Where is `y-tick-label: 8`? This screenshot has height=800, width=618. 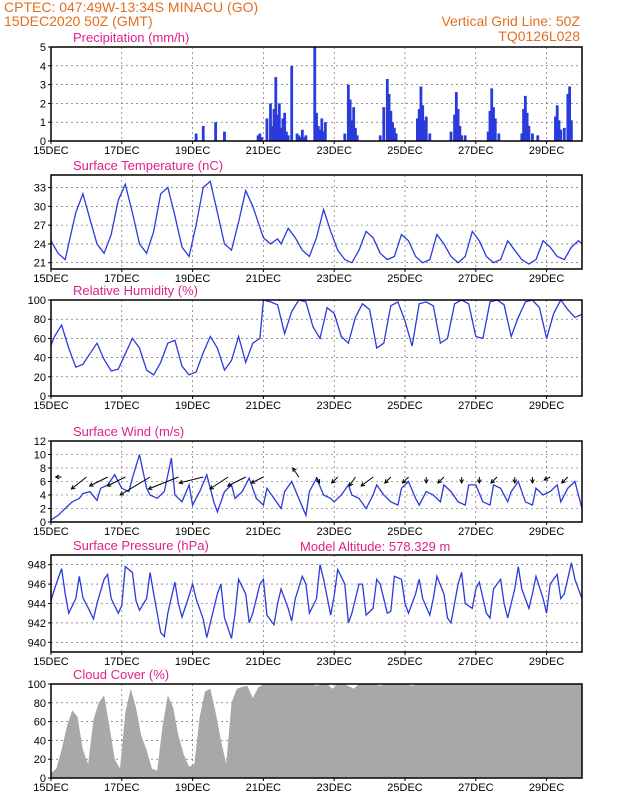
y-tick-label: 8 is located at coordinates (43, 469).